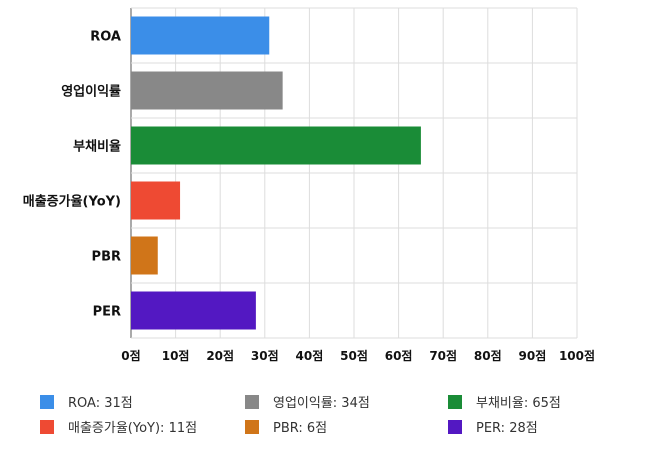 The width and height of the screenshot is (650, 450). I want to click on category-label: PER, so click(107, 312).